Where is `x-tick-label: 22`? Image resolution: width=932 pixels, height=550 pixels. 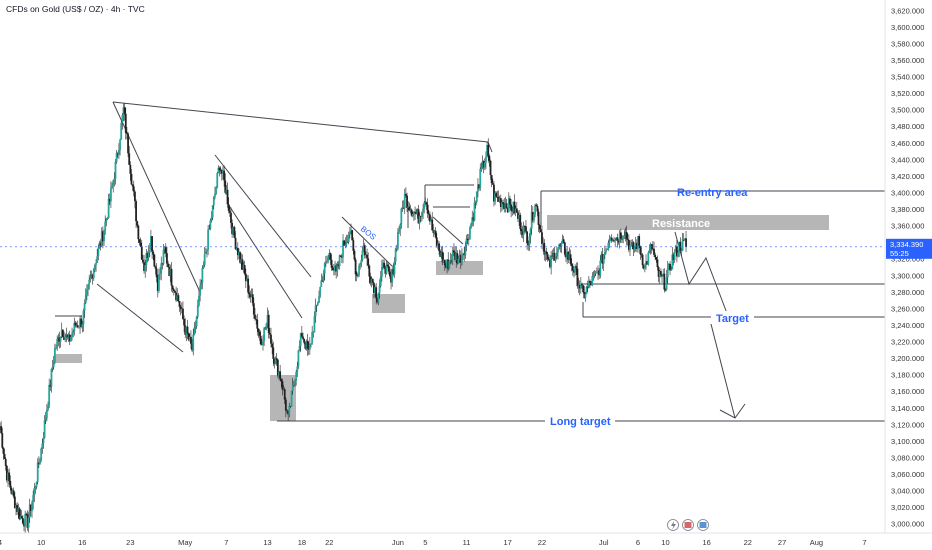 x-tick-label: 22 is located at coordinates (542, 542).